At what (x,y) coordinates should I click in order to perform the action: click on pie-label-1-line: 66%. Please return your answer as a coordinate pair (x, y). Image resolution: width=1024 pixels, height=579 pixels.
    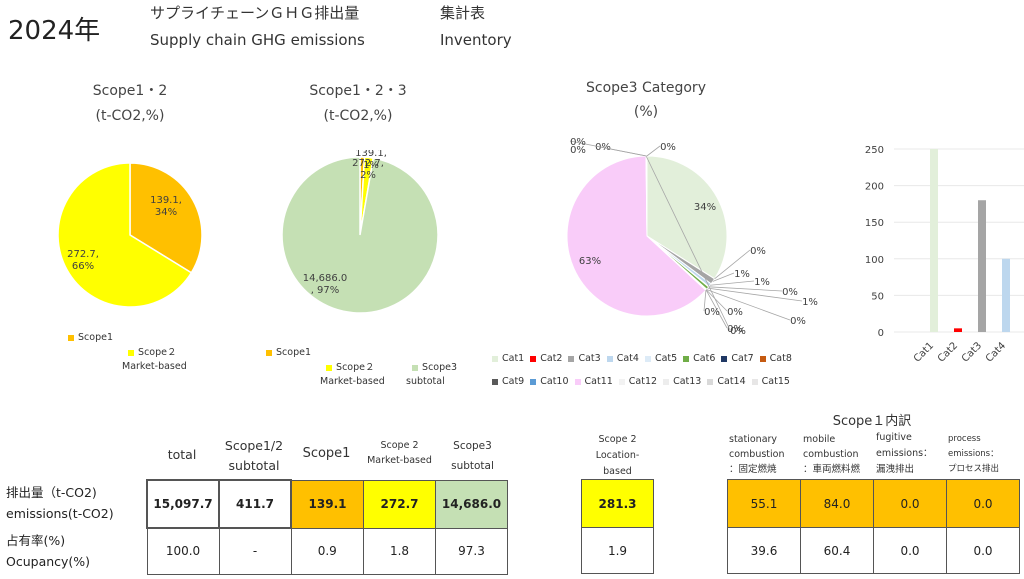
    Looking at the image, I should click on (83, 266).